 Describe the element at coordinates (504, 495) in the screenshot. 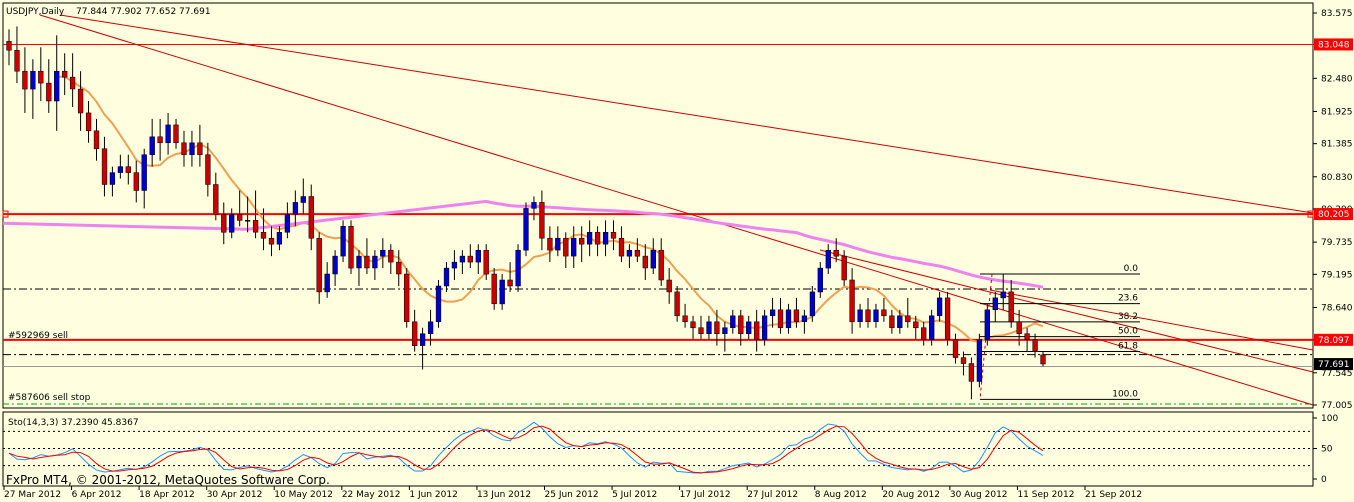

I see `time-axis-label: 13 Jun 2012` at that location.